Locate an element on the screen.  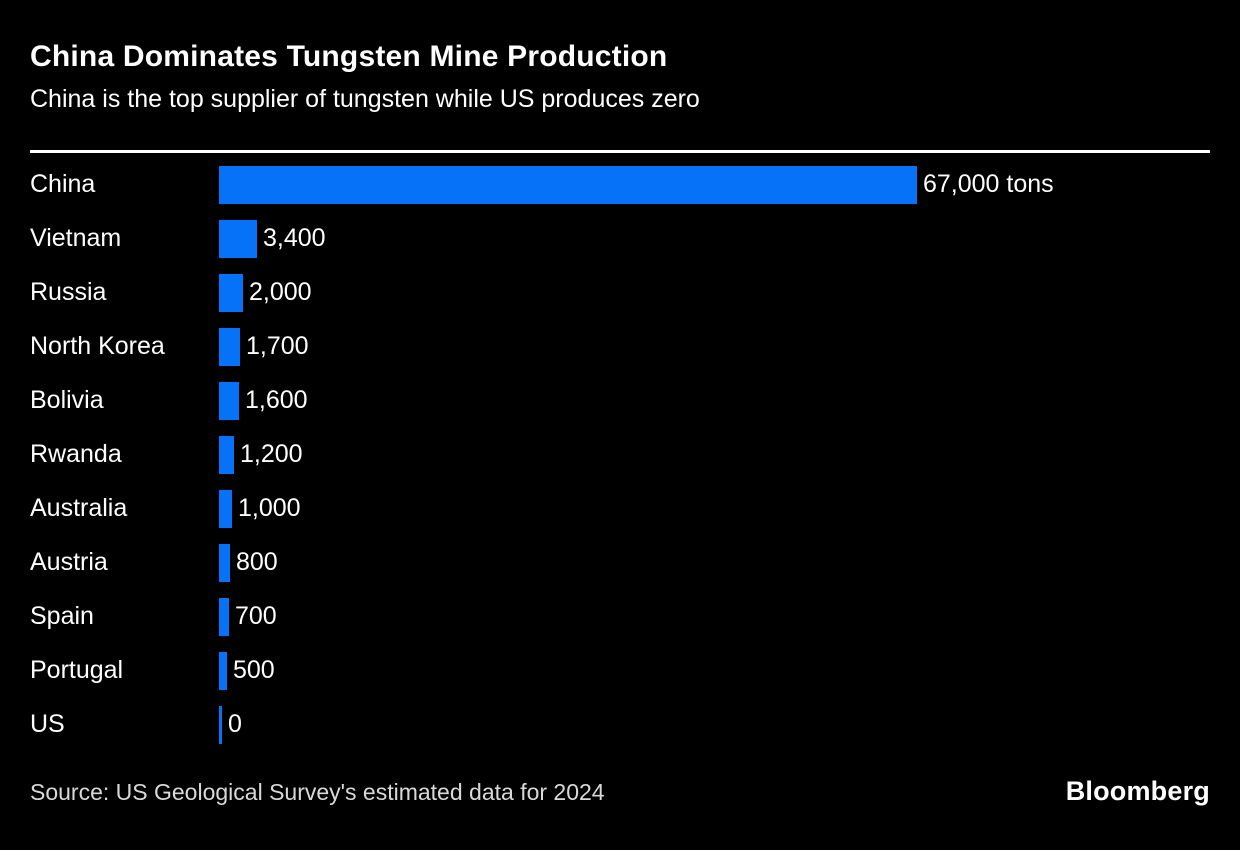
bar-track: 1,000 is located at coordinates (714, 508).